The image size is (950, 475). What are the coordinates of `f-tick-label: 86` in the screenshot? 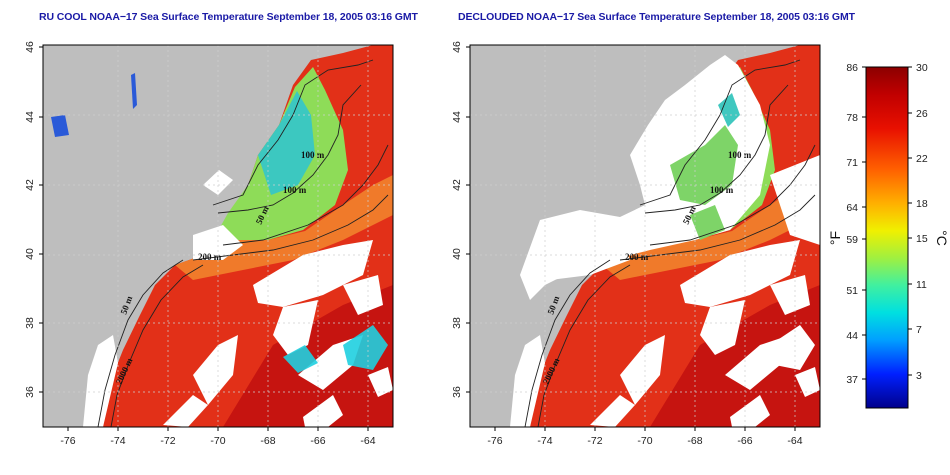 It's located at (852, 68).